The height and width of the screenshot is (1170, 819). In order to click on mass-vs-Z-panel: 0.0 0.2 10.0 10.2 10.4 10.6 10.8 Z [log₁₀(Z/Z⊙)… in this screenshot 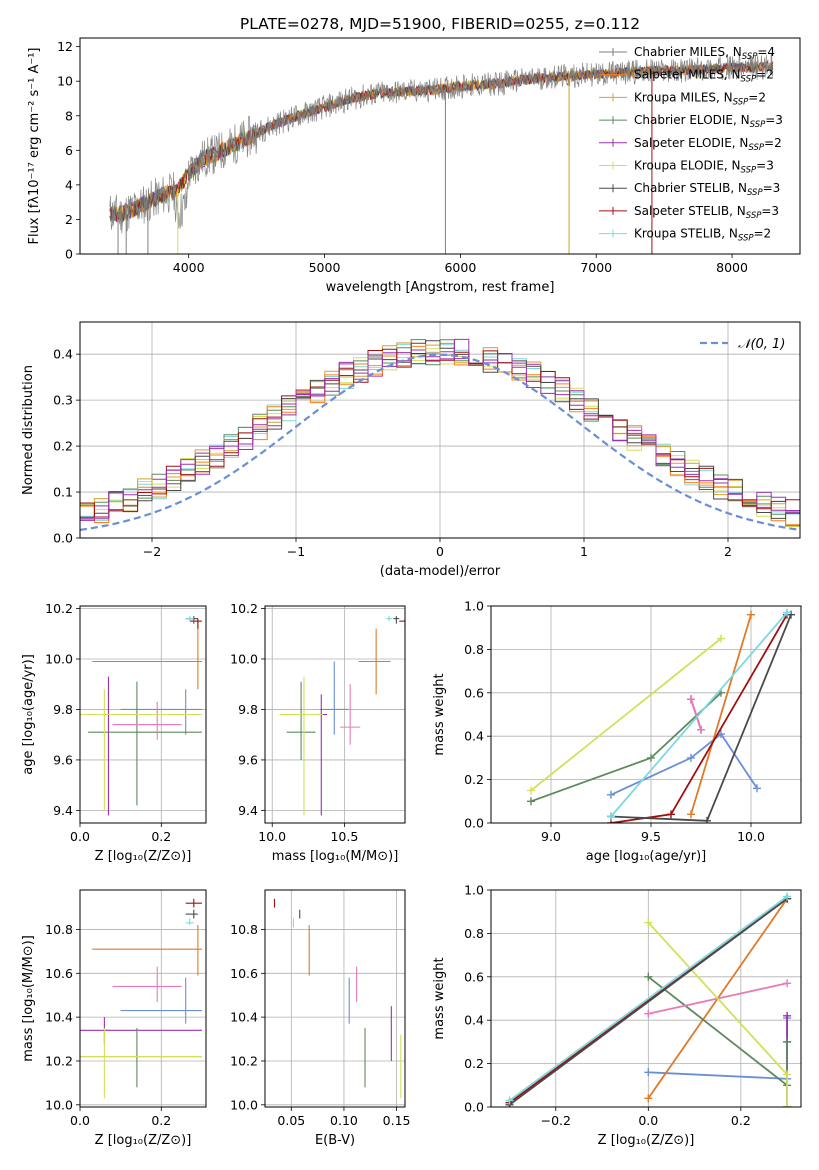, I will do `click(114, 1018)`.